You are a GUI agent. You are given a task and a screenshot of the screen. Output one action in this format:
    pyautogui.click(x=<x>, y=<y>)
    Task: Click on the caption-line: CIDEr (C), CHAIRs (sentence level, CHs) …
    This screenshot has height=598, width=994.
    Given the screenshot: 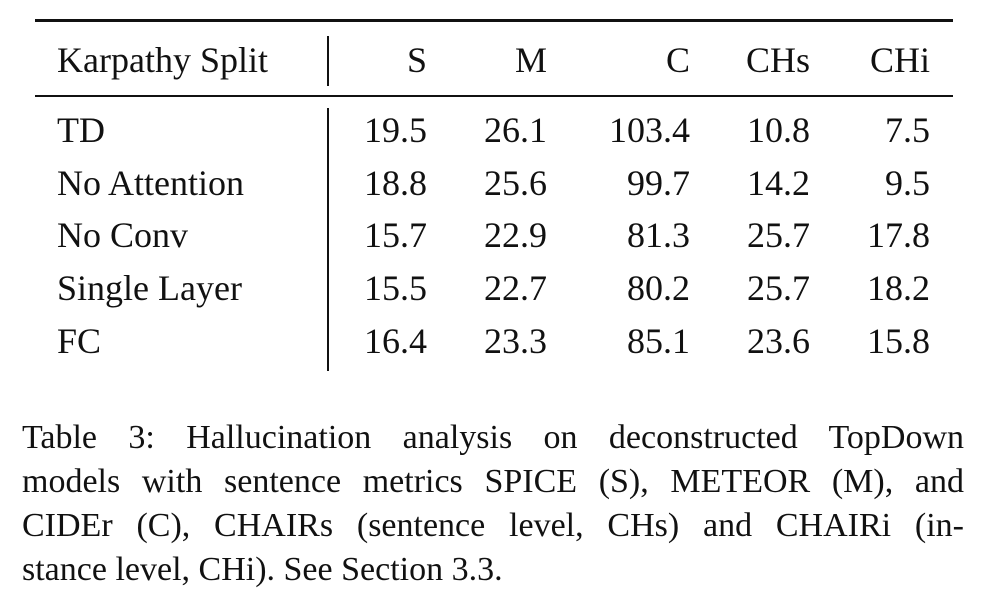 What is the action you would take?
    pyautogui.click(x=493, y=525)
    